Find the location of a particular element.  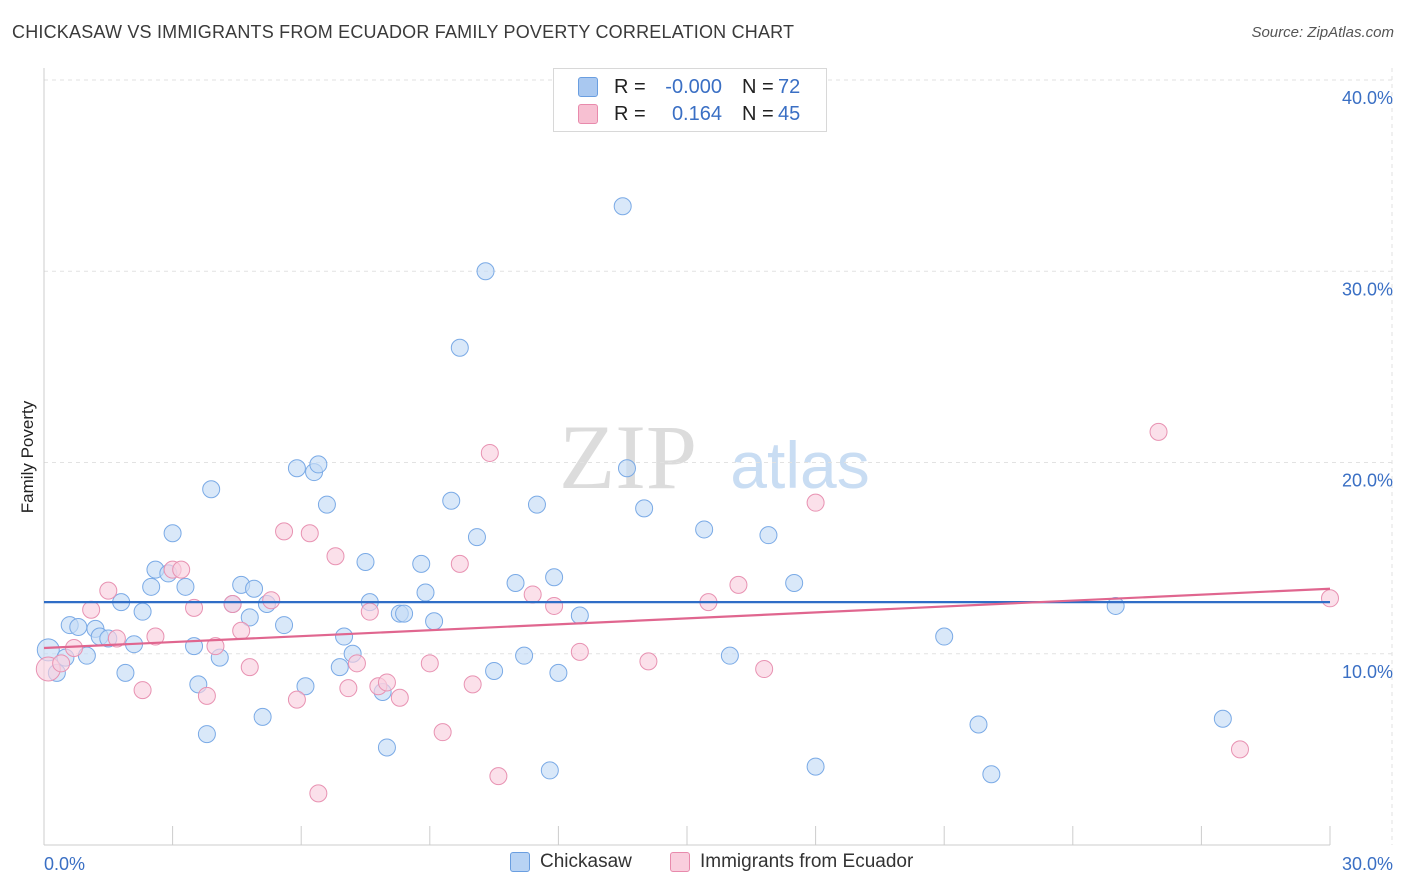

y-tick-label: 10.0% is located at coordinates (1367, 672).